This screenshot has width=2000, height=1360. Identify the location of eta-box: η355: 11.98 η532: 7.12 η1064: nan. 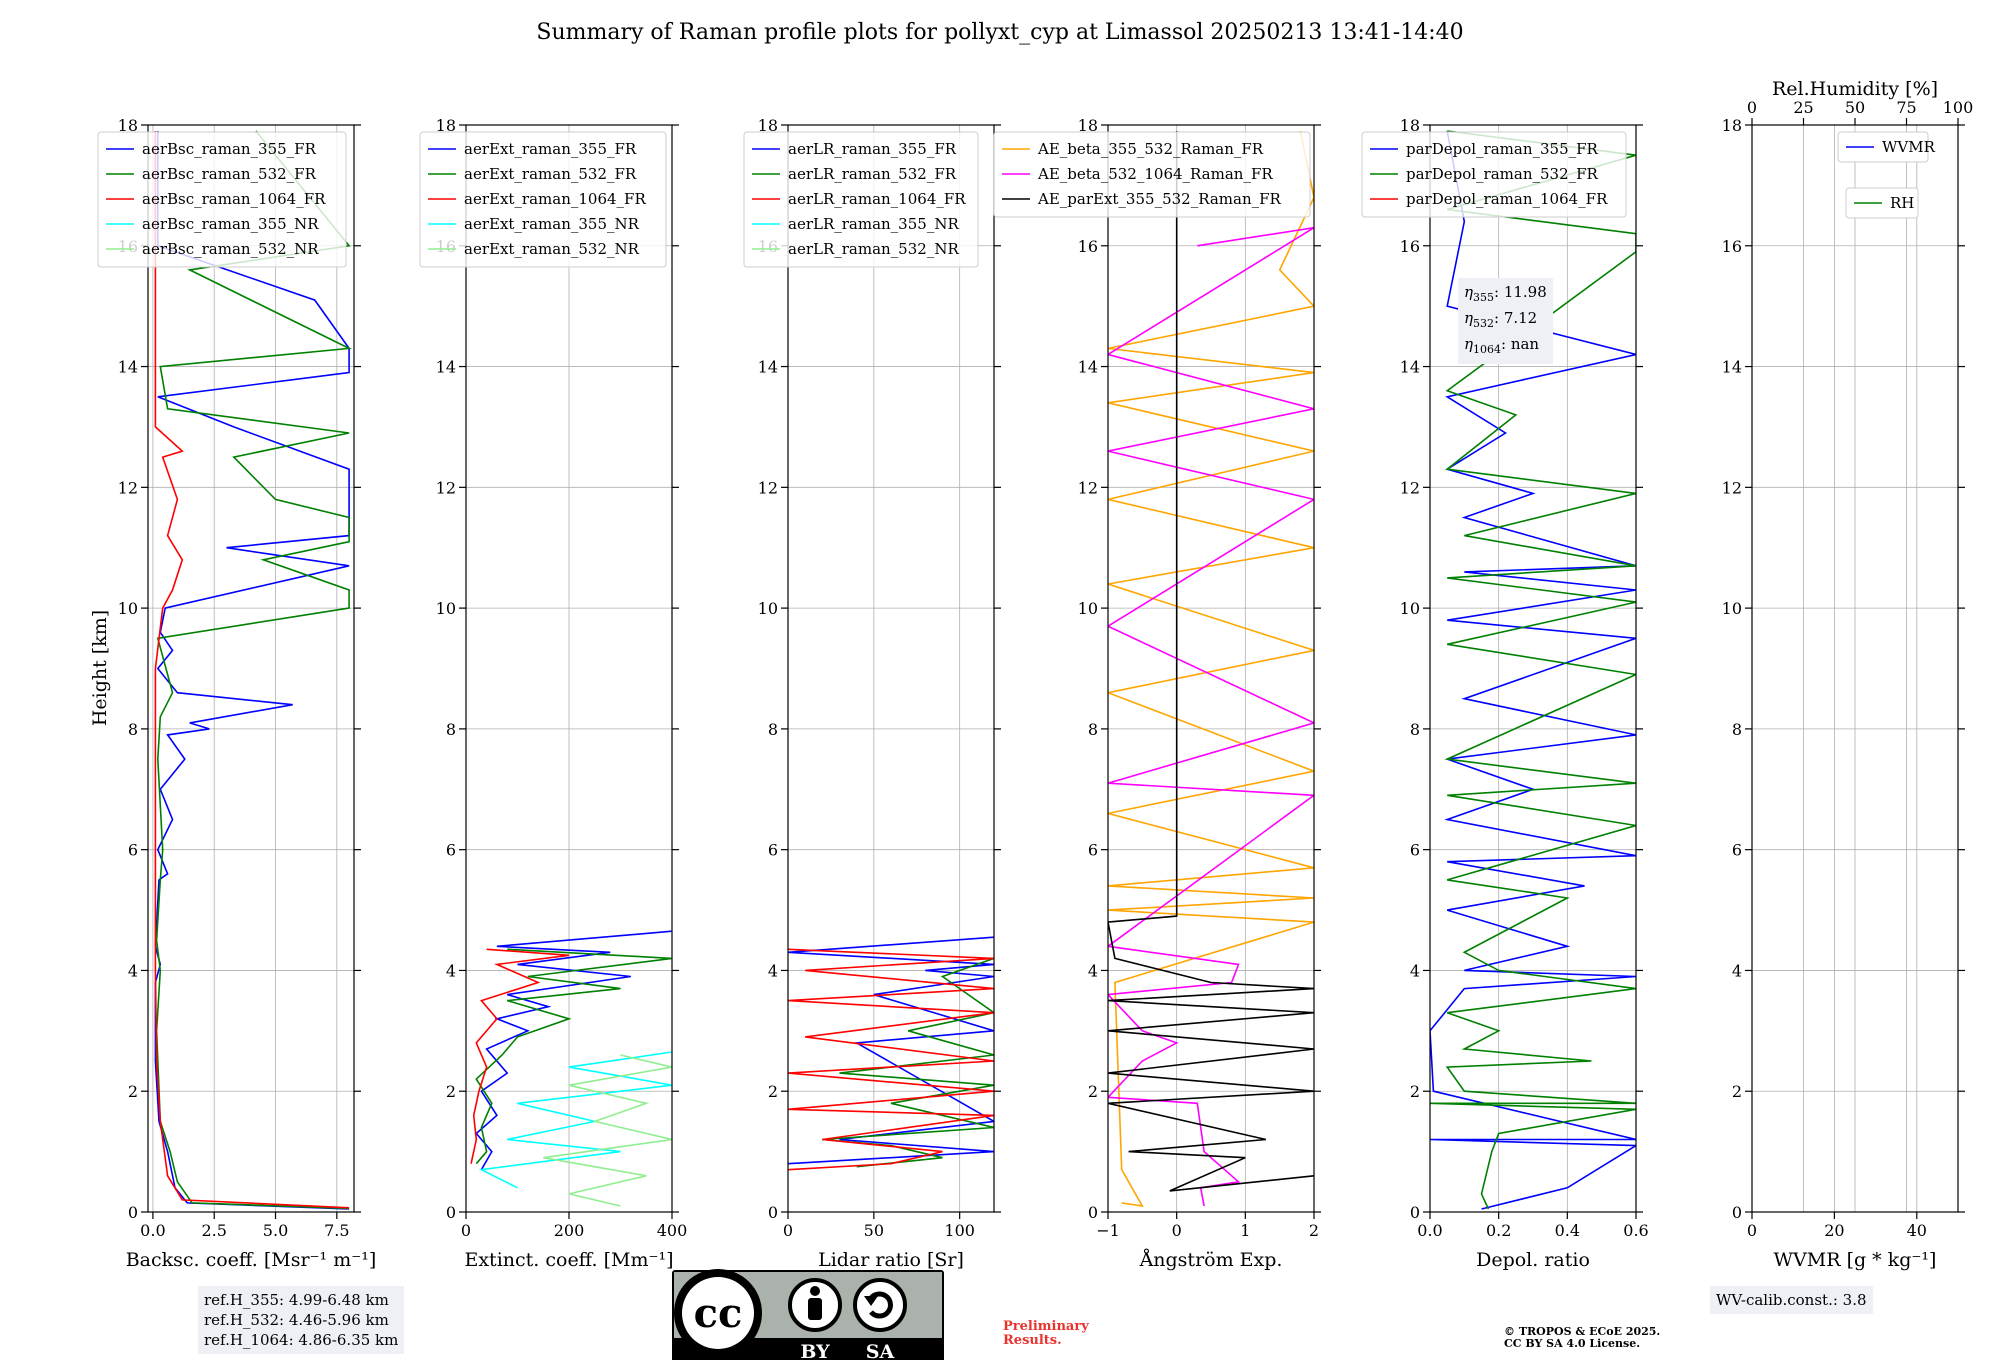
(1505, 321).